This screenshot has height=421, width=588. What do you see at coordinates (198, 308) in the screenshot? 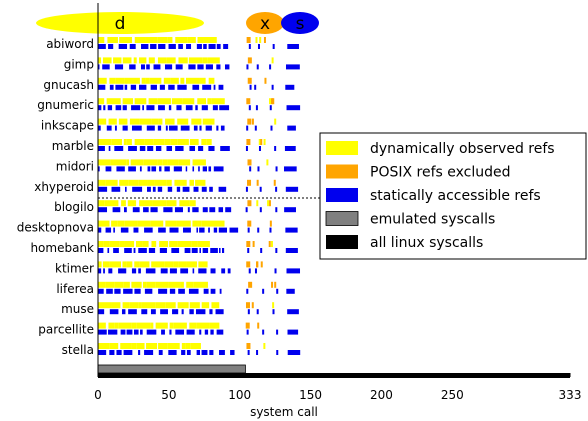
I see `row-muse` at bounding box center [198, 308].